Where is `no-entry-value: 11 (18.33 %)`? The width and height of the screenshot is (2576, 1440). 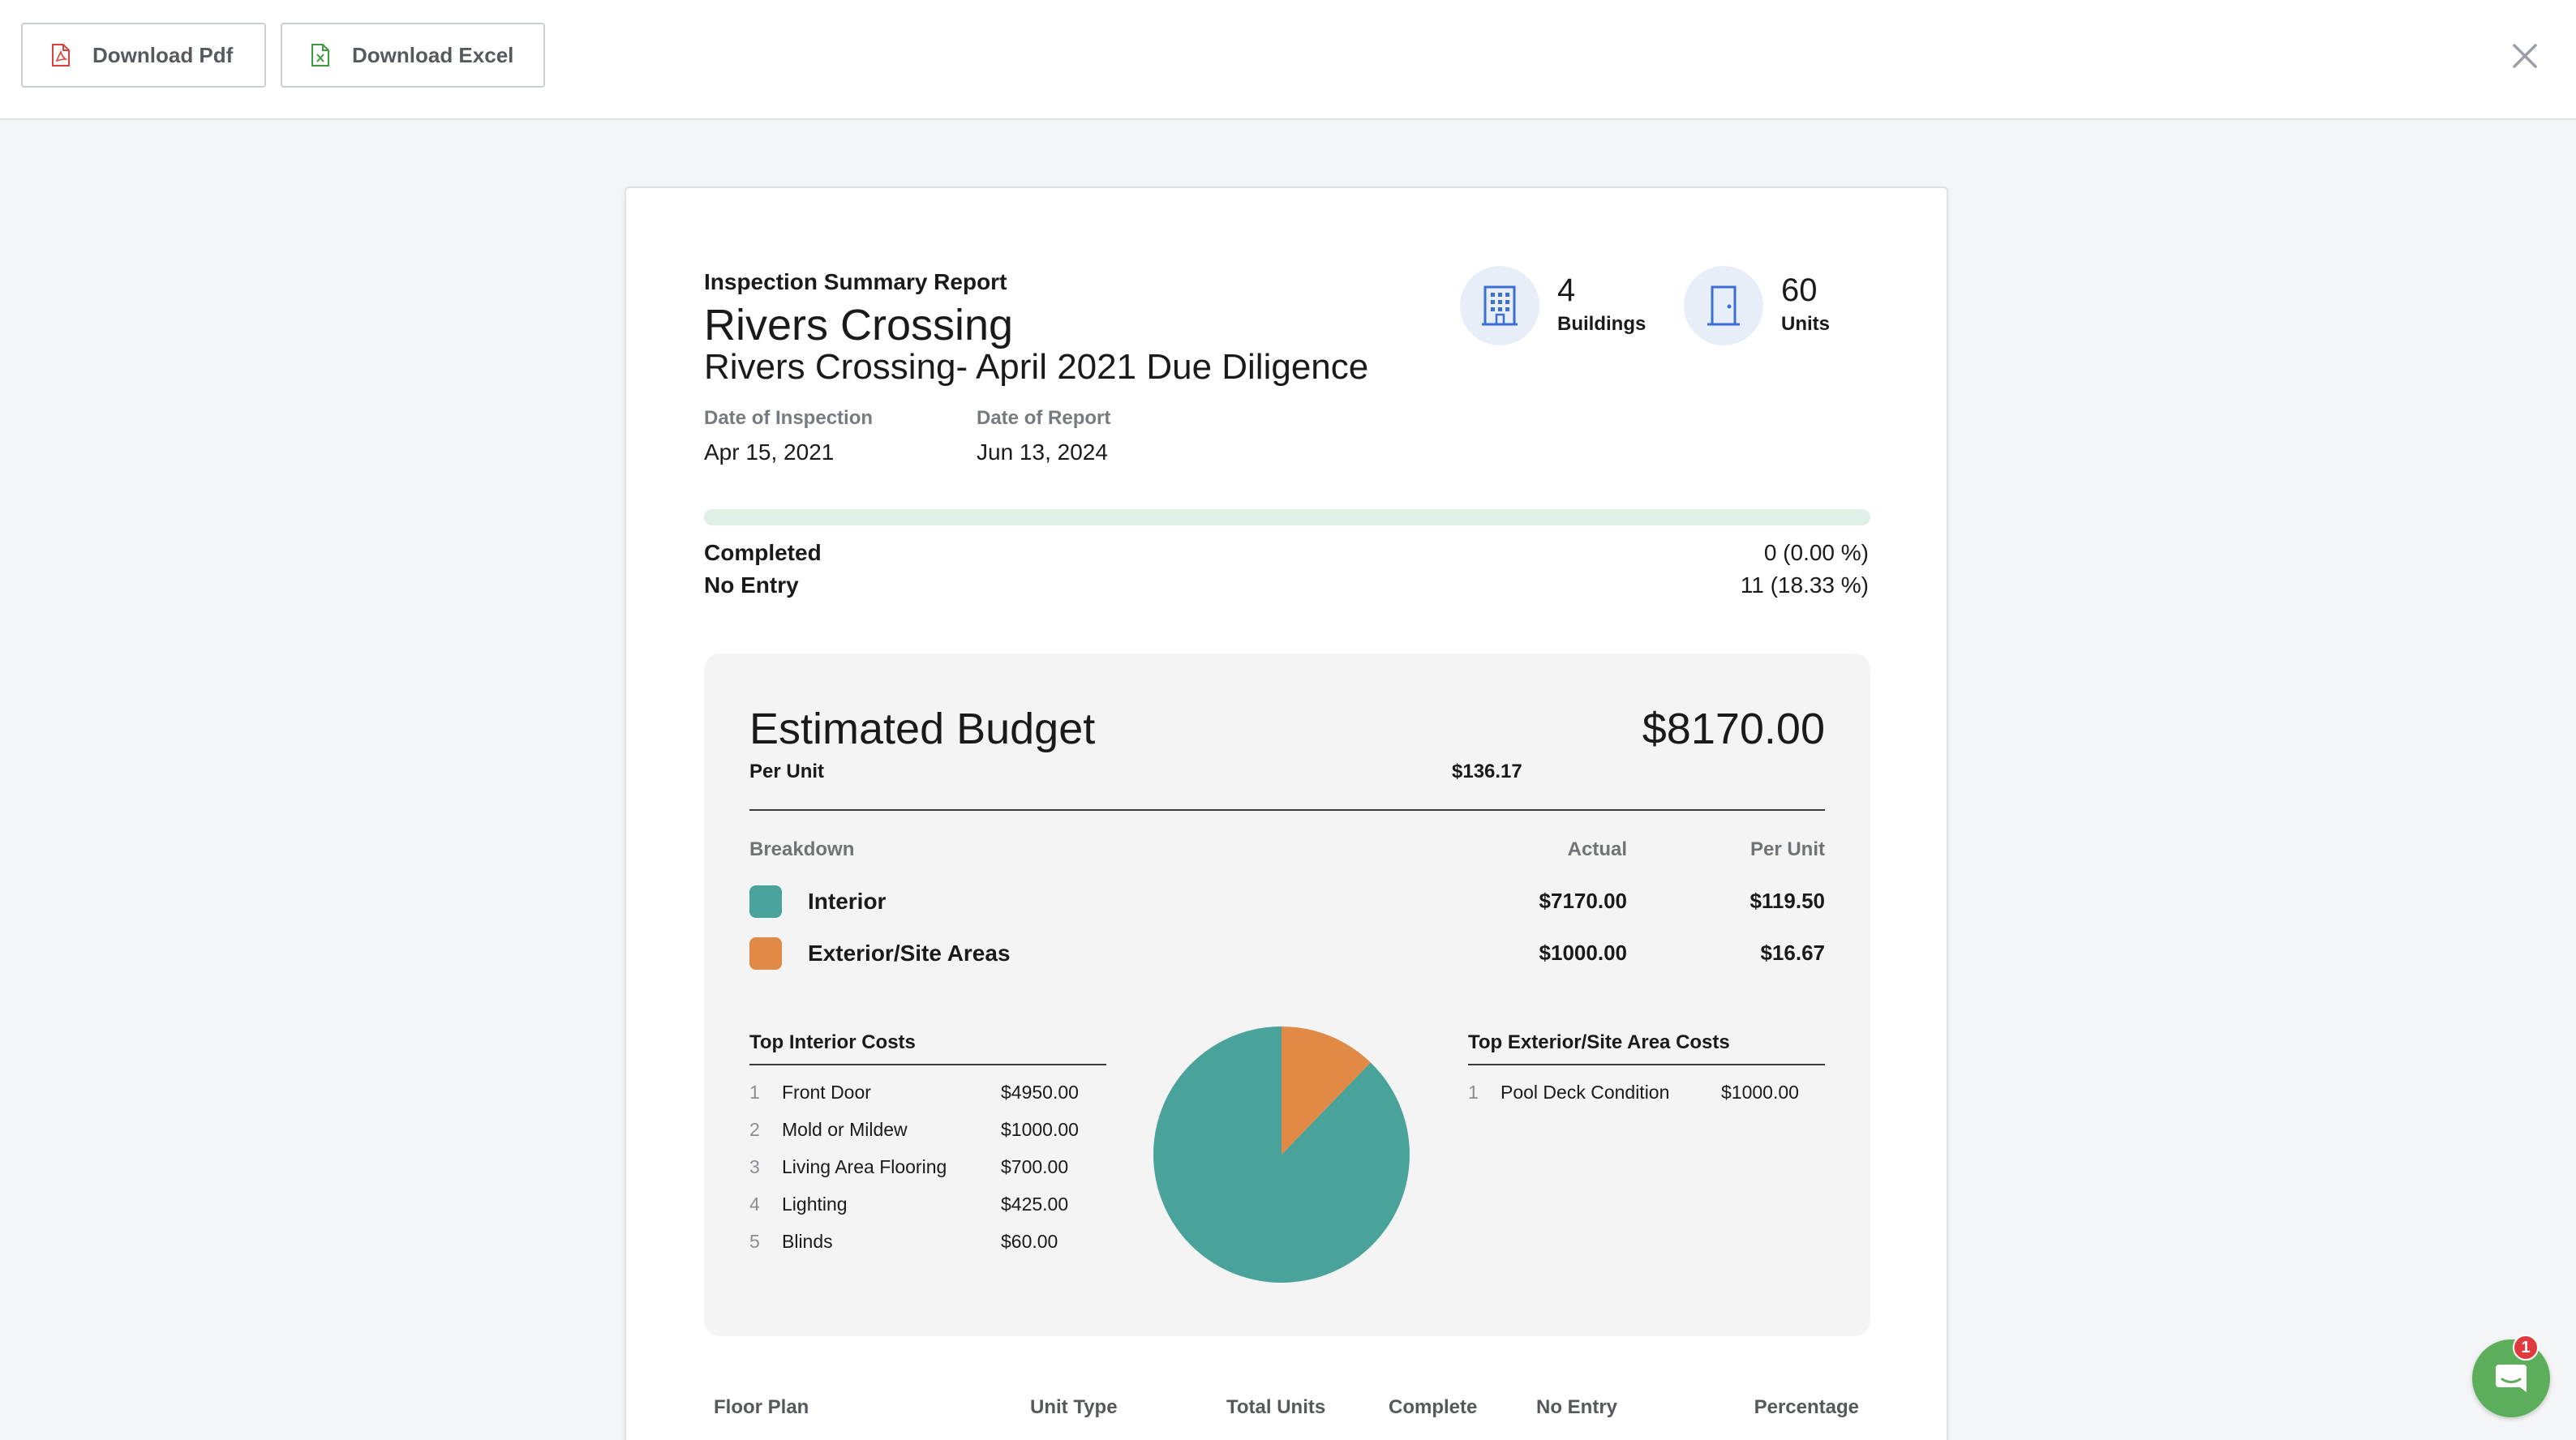
no-entry-value: 11 (18.33 %) is located at coordinates (1804, 585).